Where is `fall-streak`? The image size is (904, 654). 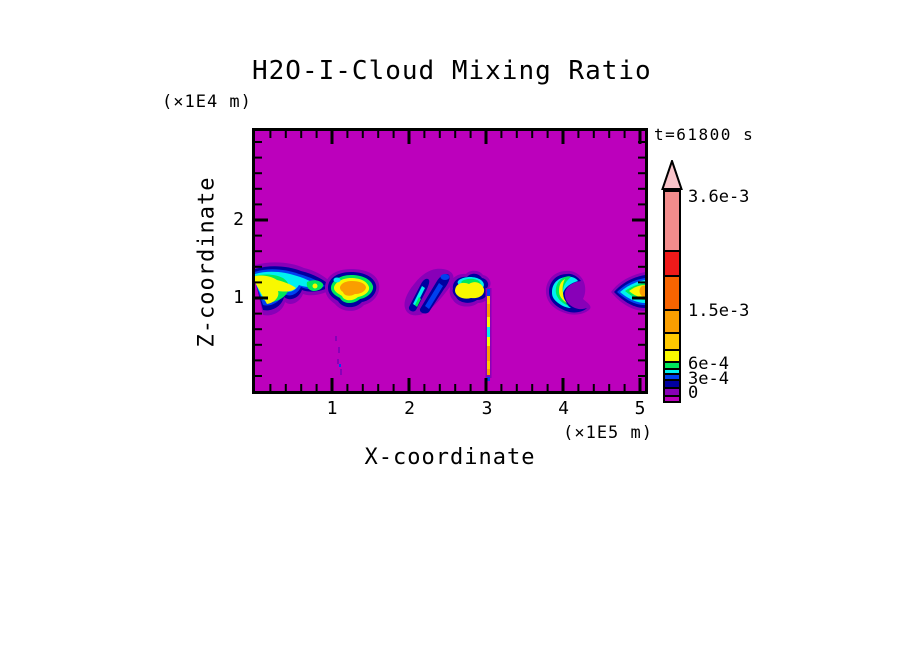 fall-streak is located at coordinates (488, 334).